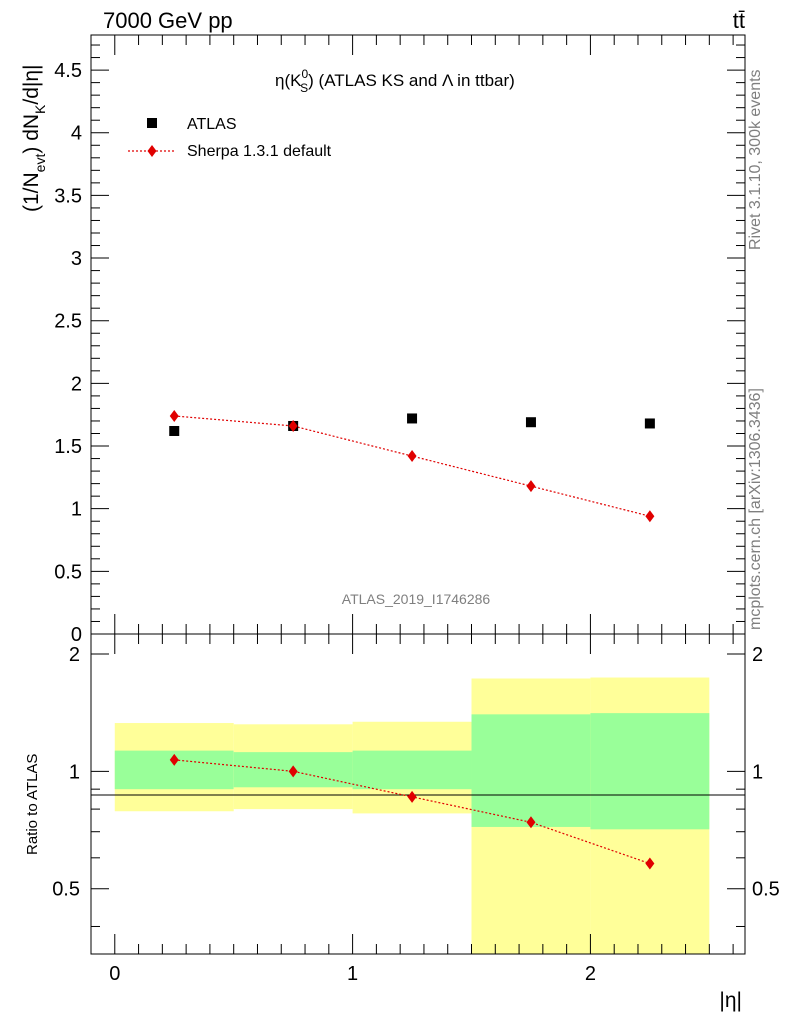 The image size is (786, 1024). What do you see at coordinates (114, 974) in the screenshot?
I see `ratio-xtick-label: 0` at bounding box center [114, 974].